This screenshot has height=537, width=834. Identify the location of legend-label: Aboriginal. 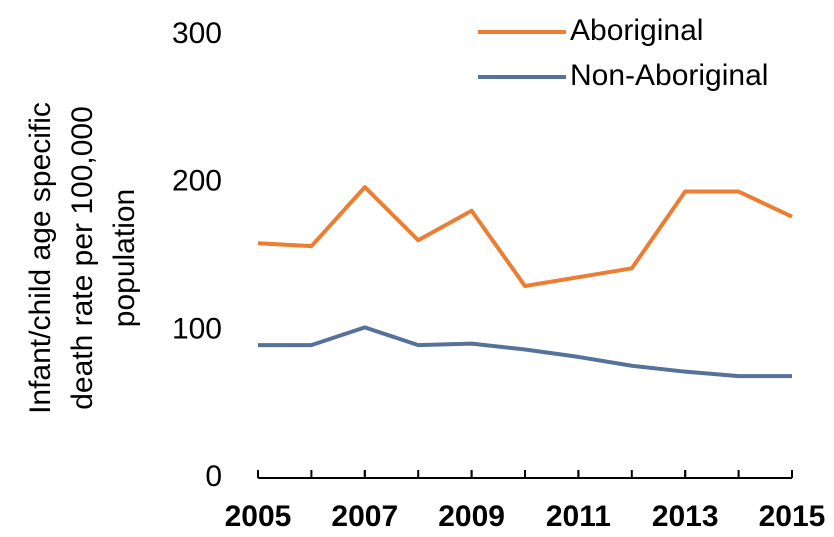
(636, 30).